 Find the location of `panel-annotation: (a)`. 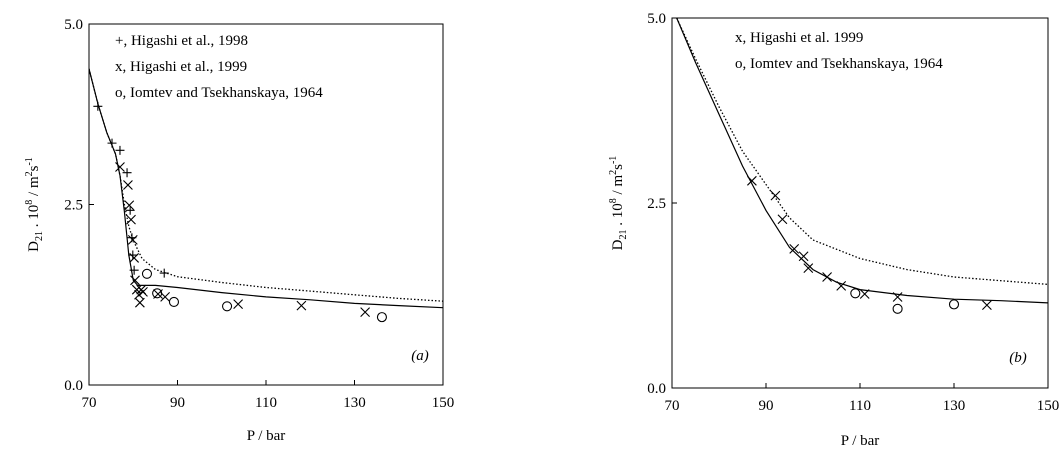

panel-annotation: (a) is located at coordinates (420, 356).